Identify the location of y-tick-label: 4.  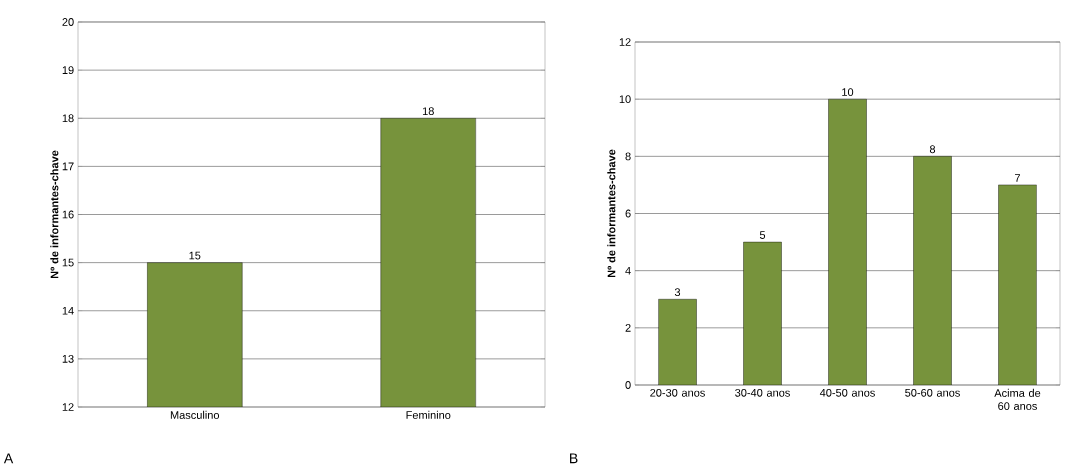
(628, 270).